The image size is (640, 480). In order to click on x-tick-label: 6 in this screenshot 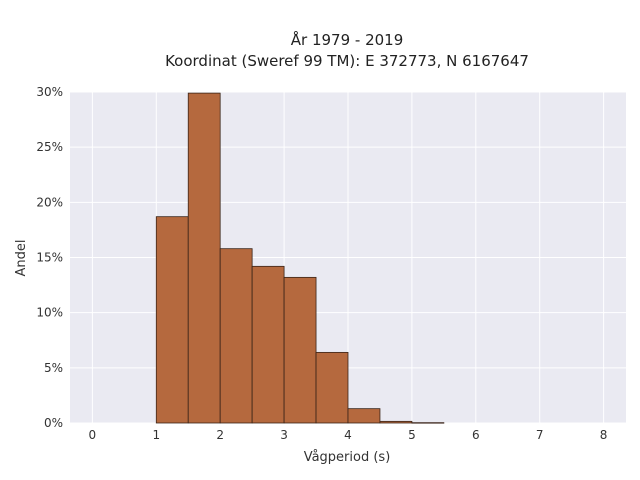, I will do `click(476, 435)`.